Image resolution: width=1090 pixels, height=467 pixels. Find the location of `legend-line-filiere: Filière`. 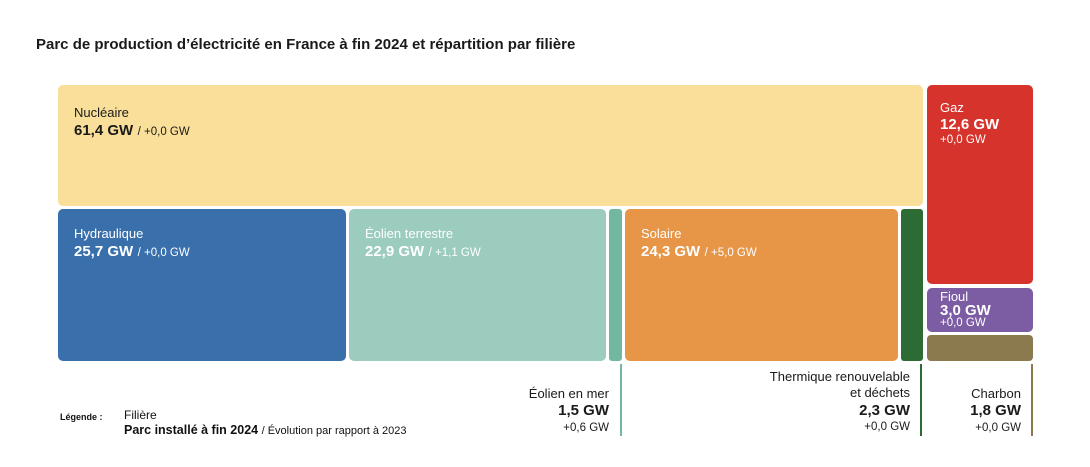

legend-line-filiere: Filière is located at coordinates (140, 415).